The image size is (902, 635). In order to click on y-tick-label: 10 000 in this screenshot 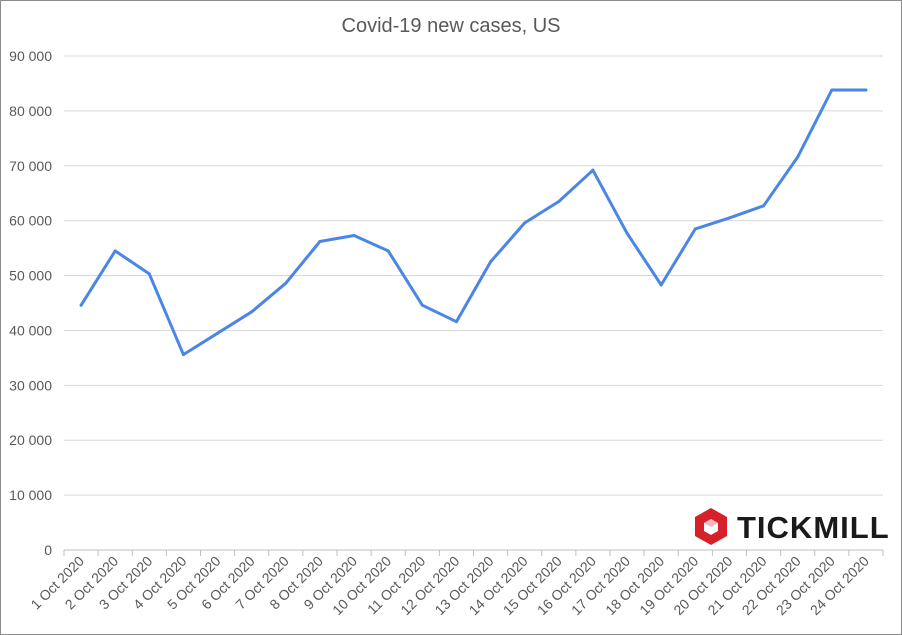, I will do `click(30, 495)`.